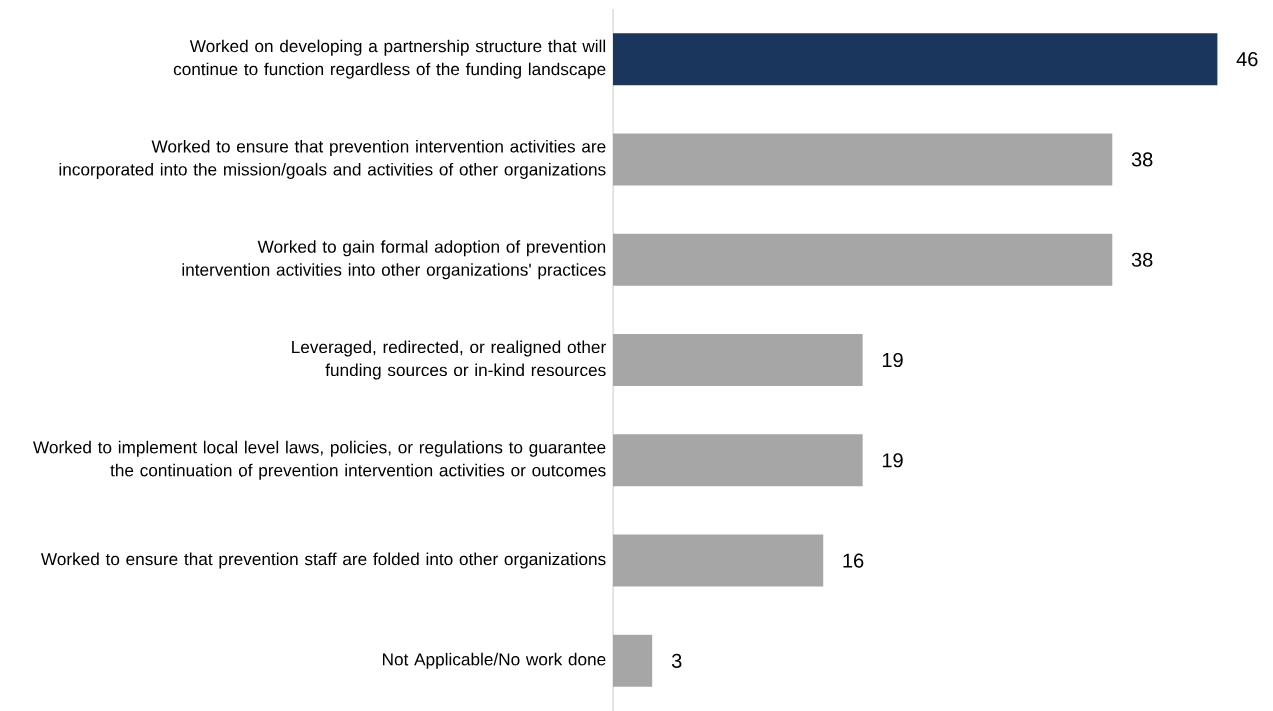 The height and width of the screenshot is (711, 1273). What do you see at coordinates (494, 660) in the screenshot?
I see `y-tick-label: Not Applicable/No work done` at bounding box center [494, 660].